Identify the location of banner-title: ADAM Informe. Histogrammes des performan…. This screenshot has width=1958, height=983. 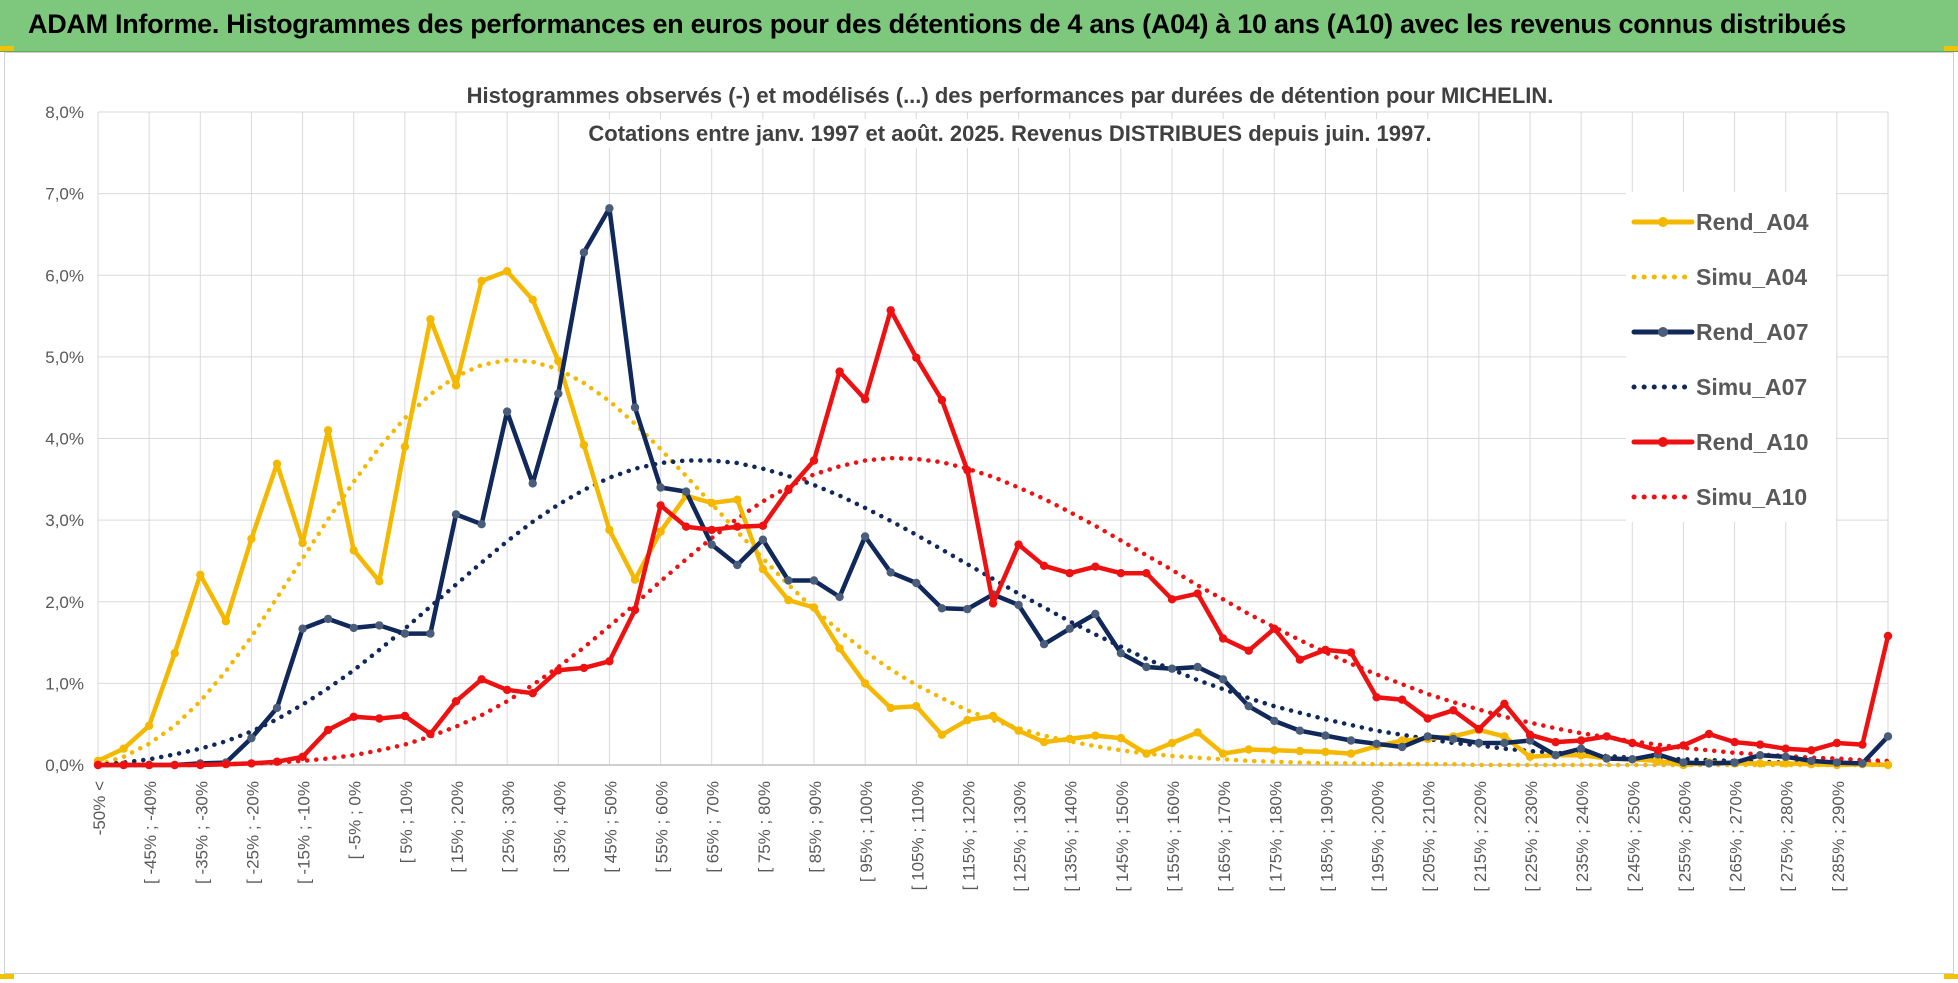
(937, 24).